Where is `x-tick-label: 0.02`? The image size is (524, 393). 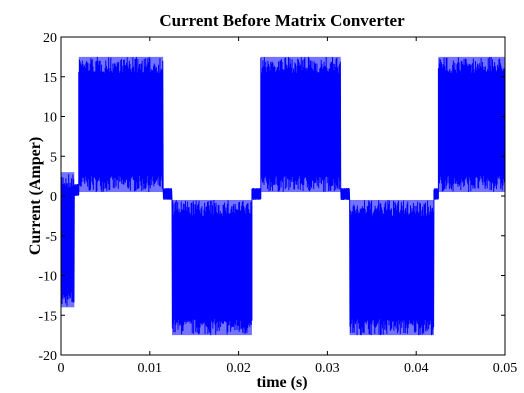
x-tick-label: 0.02 is located at coordinates (238, 368).